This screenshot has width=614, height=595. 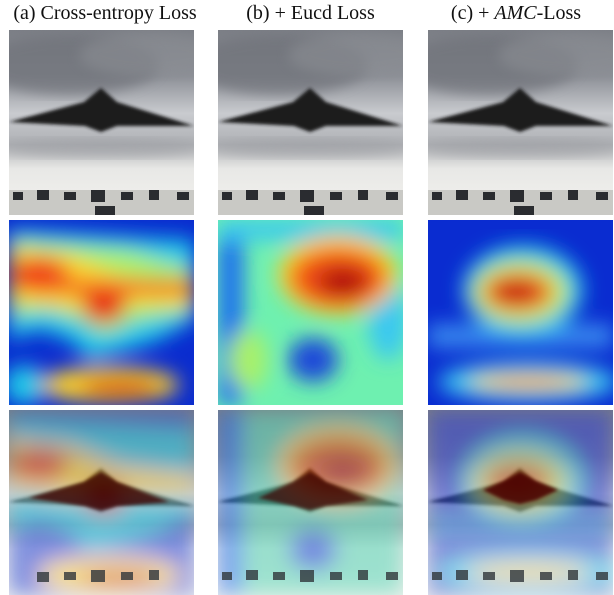 I want to click on column-title-amc-italic: AMC, so click(x=515, y=13).